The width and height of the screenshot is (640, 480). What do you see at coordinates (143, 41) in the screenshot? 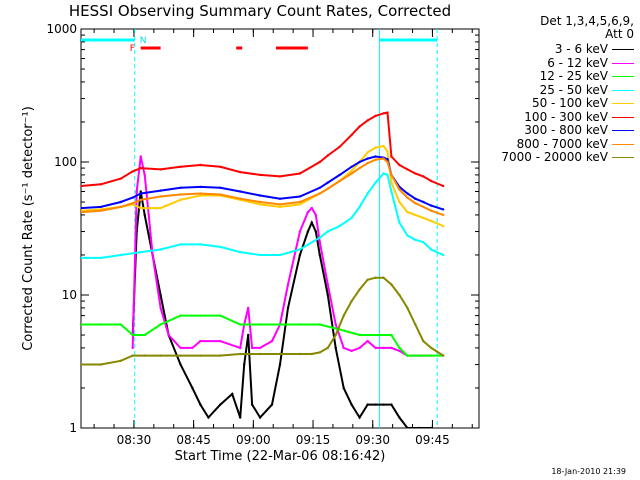
I see `night-flag-label: N` at bounding box center [143, 41].